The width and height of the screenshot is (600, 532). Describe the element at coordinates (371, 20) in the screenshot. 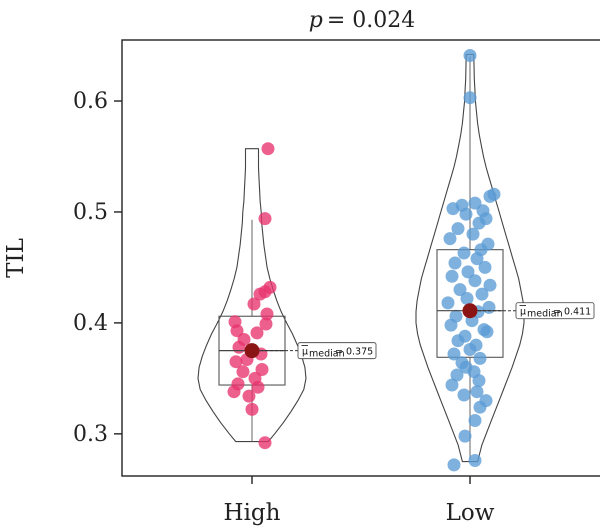

I see `chart-title-value: = 0.024` at that location.